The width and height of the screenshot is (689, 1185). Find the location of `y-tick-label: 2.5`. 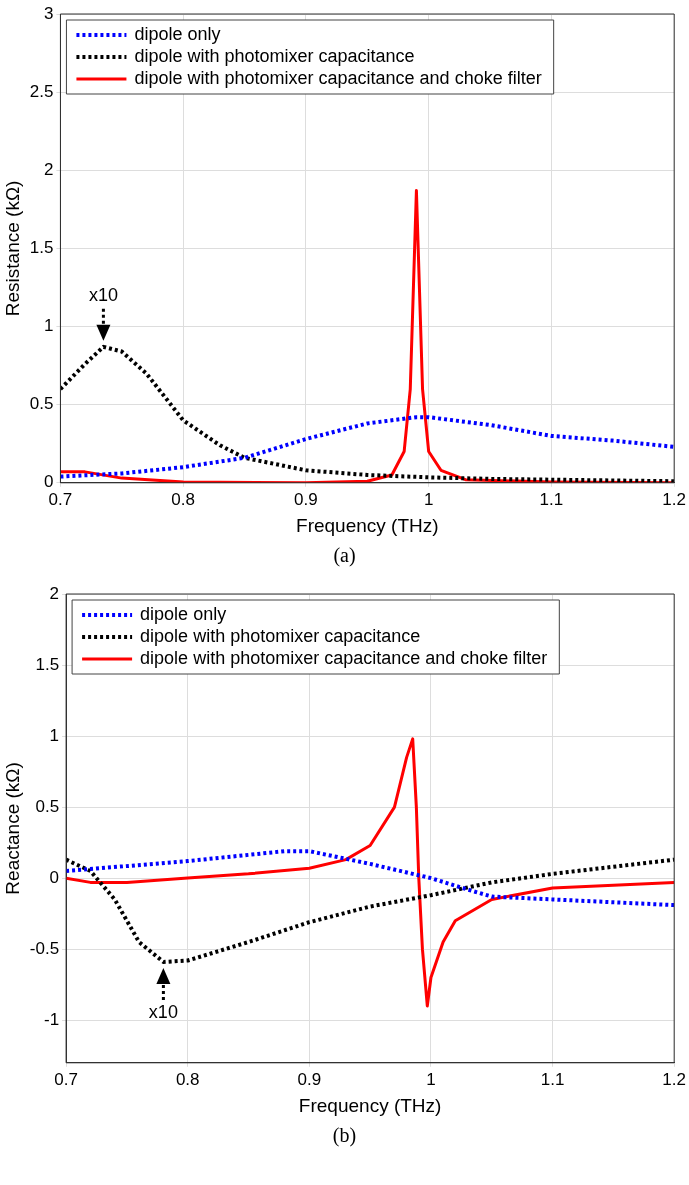

y-tick-label: 2.5 is located at coordinates (41, 91).